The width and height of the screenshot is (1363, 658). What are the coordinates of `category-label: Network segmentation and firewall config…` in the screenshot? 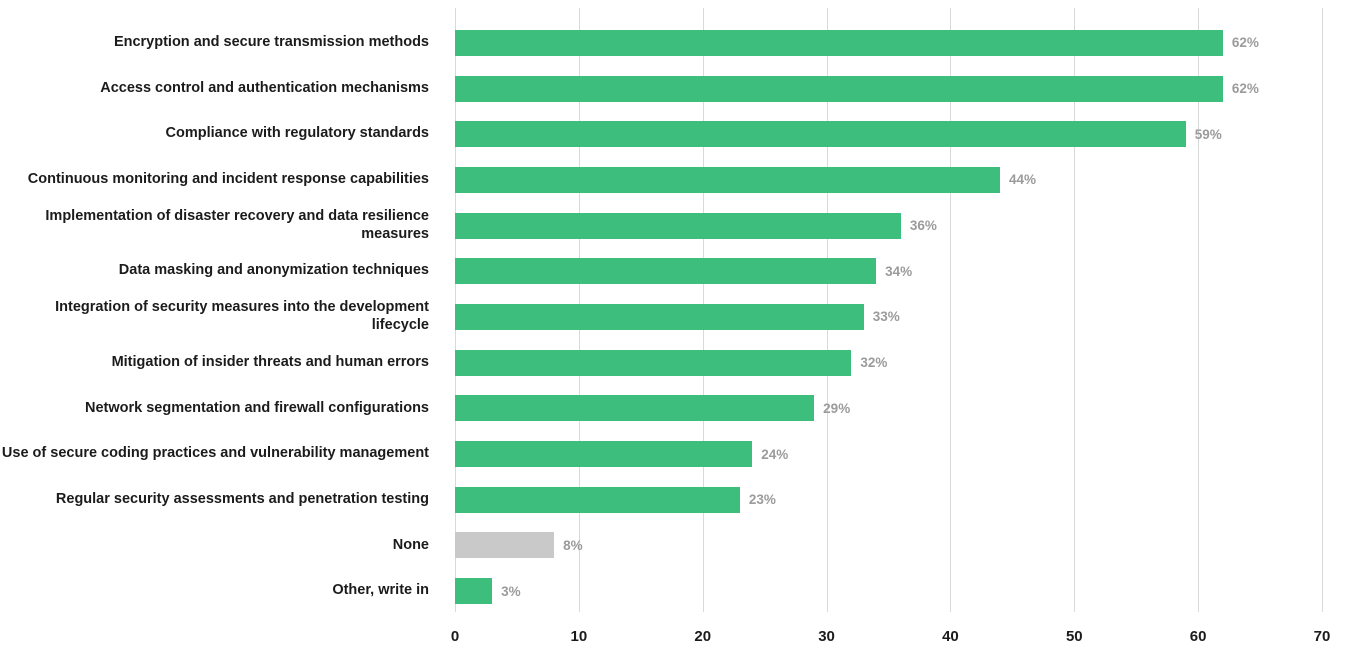 It's located at (256, 407).